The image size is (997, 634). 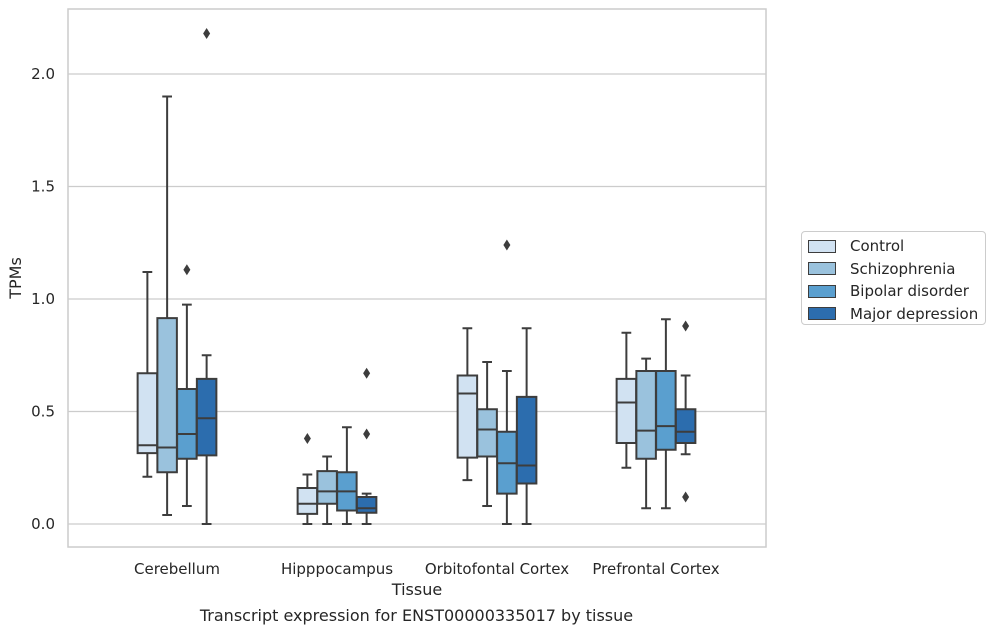 What do you see at coordinates (43, 74) in the screenshot?
I see `y-tick-label: 2.0` at bounding box center [43, 74].